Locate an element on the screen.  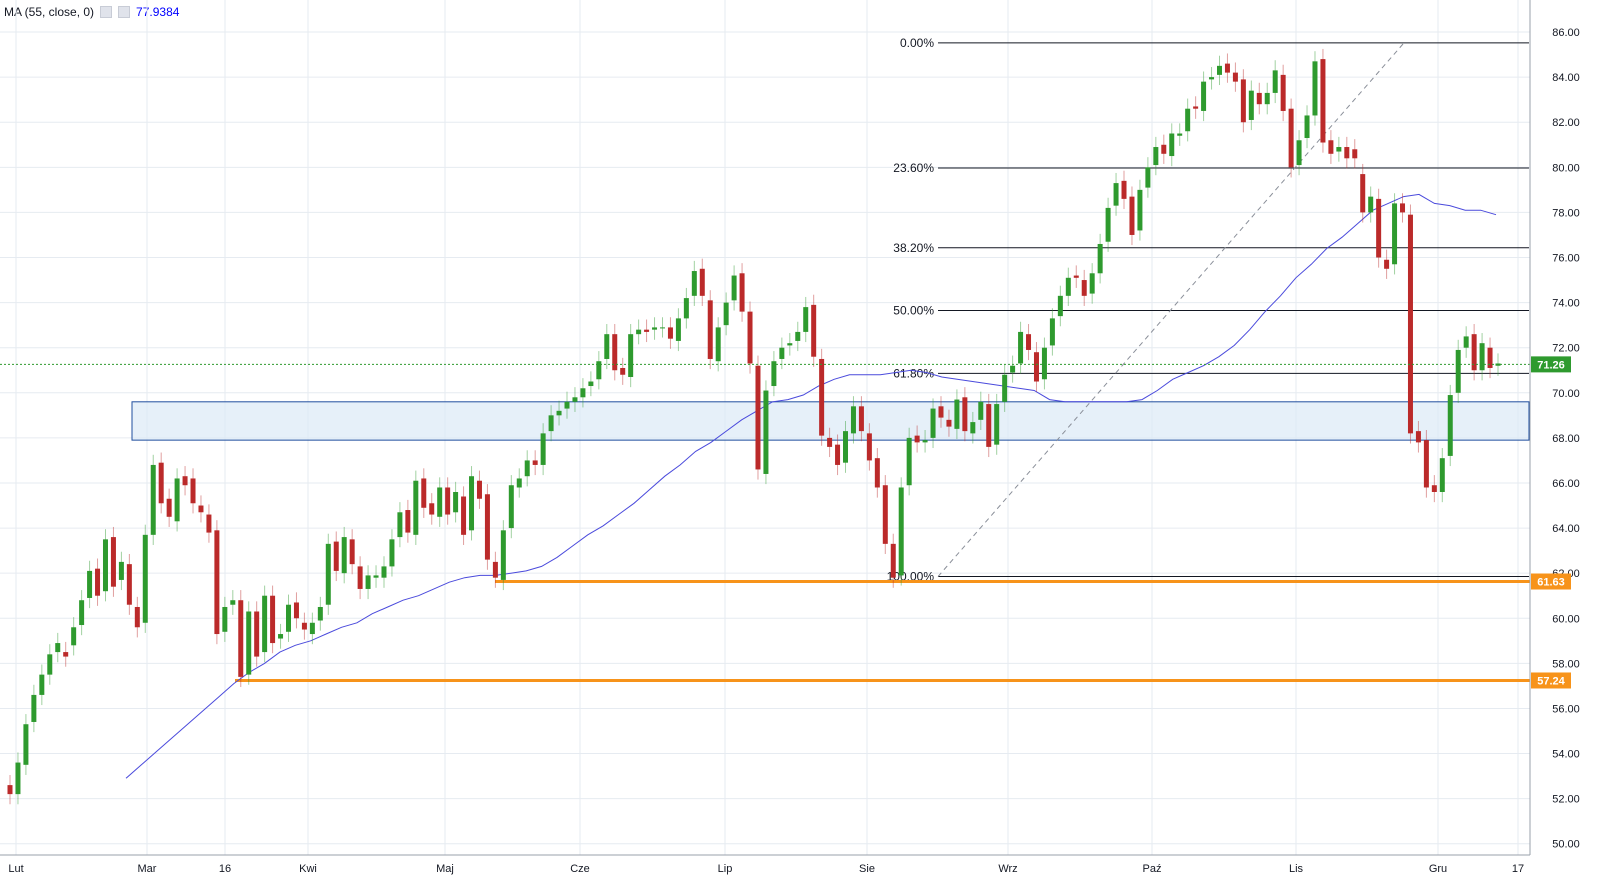
gear-icon is located at coordinates (106, 12).